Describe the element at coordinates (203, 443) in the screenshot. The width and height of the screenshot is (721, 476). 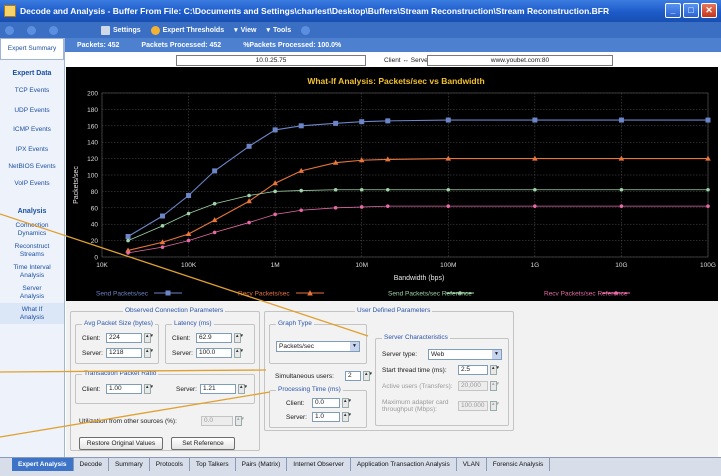
I see `set-reference-button: Set Reference` at that location.